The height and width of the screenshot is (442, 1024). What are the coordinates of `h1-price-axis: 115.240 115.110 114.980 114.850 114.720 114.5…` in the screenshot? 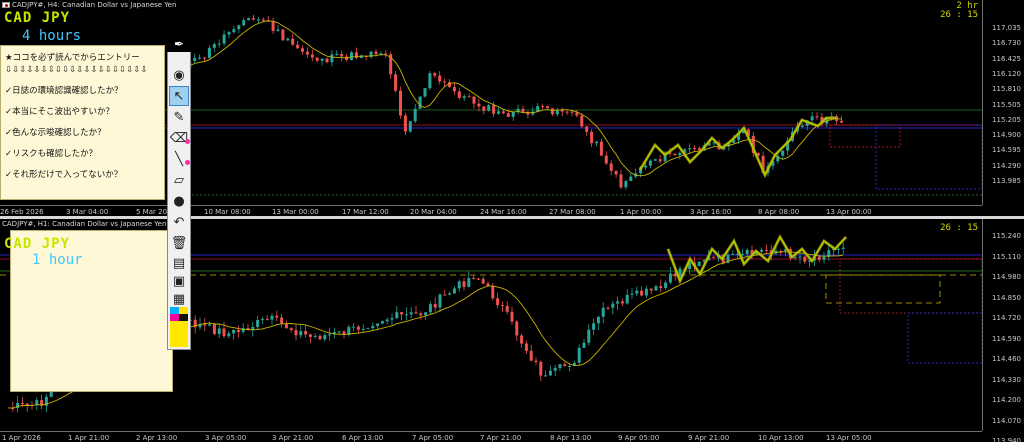 It's located at (1003, 330).